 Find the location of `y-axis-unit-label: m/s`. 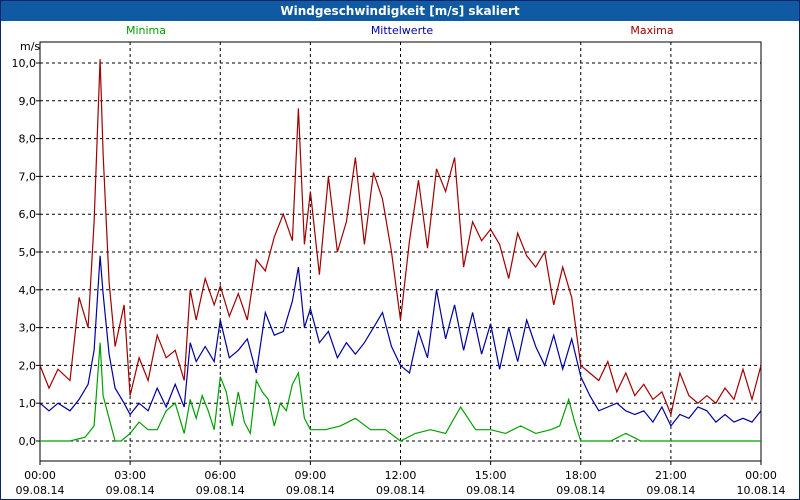

y-axis-unit-label: m/s is located at coordinates (30, 46).